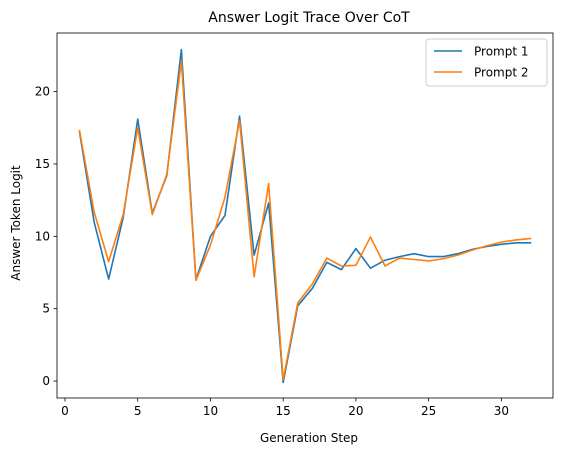 This screenshot has height=459, width=562. What do you see at coordinates (501, 411) in the screenshot?
I see `x-tick-label: 30` at bounding box center [501, 411].